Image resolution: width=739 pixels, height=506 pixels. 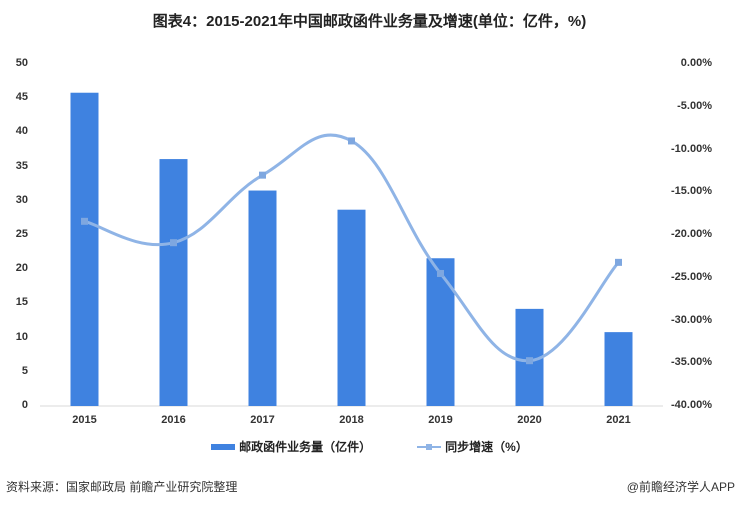 I want to click on left-tick-label: 30, so click(x=21, y=199).